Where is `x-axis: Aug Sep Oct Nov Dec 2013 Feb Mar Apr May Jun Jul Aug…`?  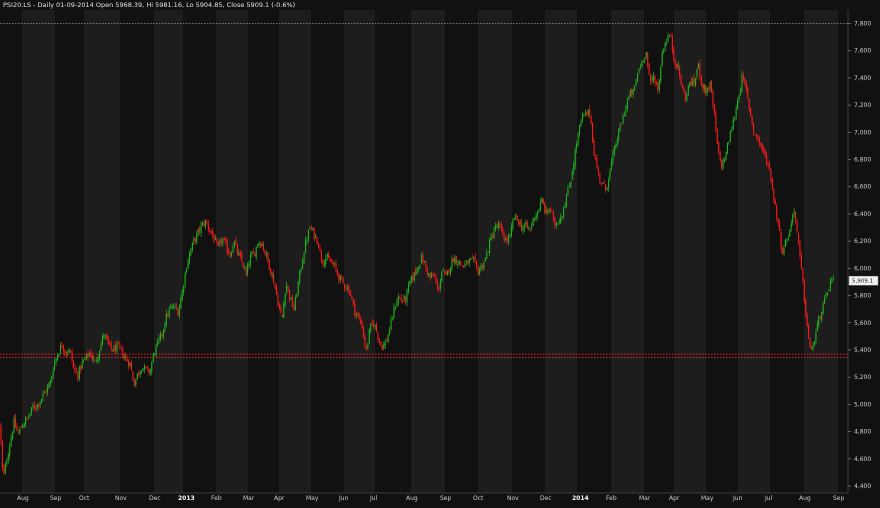
x-axis: Aug Sep Oct Nov Dec 2013 Feb Mar Apr May Jun Jul Aug… is located at coordinates (424, 497).